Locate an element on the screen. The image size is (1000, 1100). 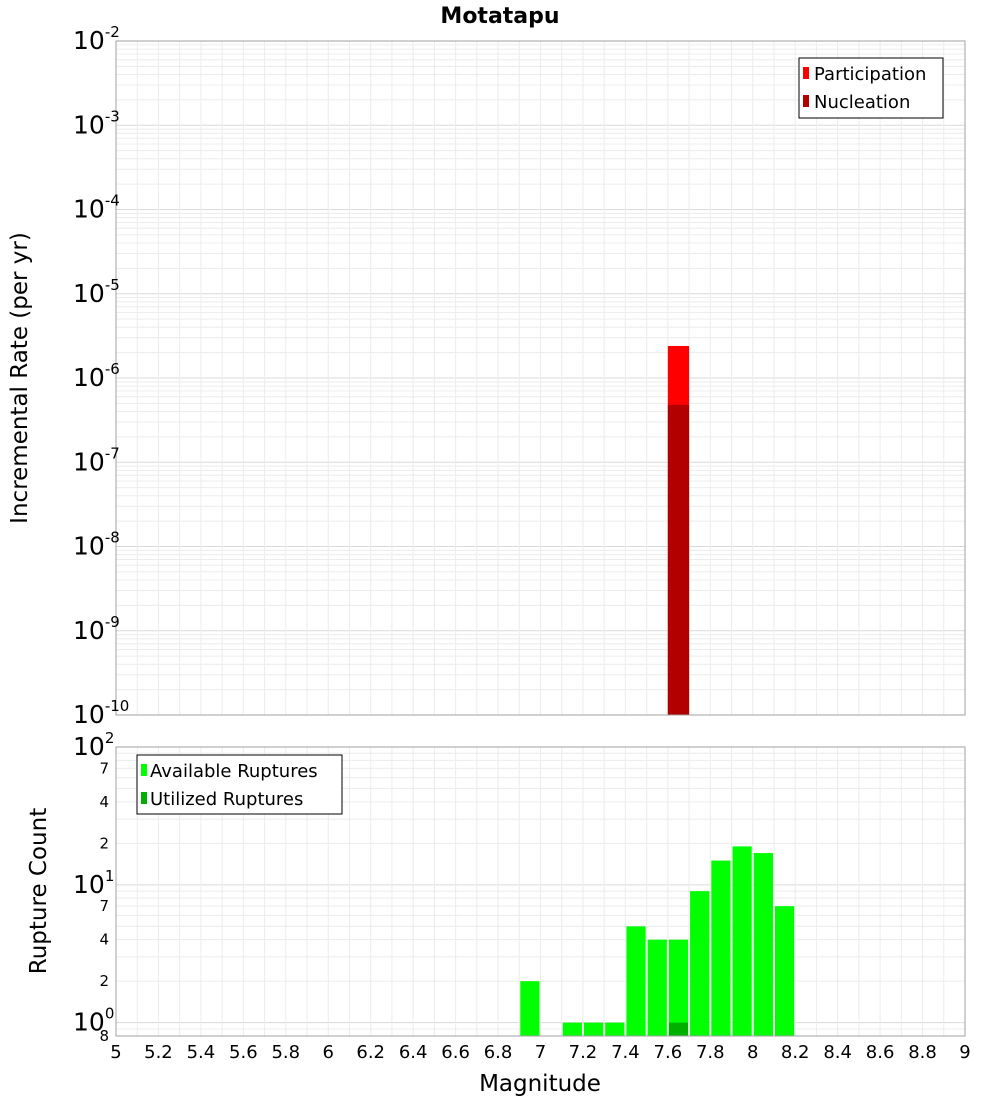
x-tick-label: 7 is located at coordinates (540, 1052).